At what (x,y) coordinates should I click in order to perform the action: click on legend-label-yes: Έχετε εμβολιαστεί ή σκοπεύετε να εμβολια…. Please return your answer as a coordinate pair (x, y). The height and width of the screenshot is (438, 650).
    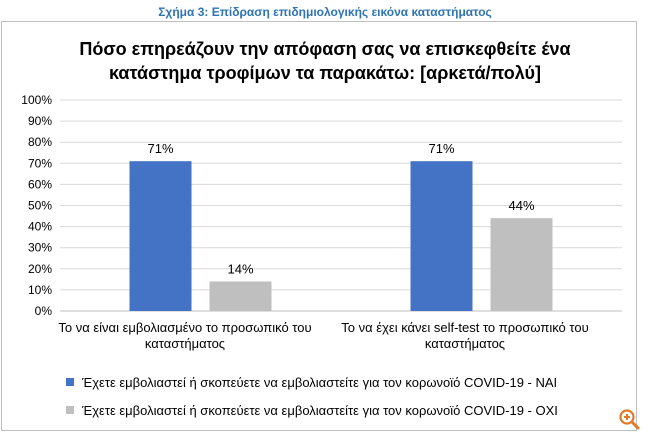
    Looking at the image, I should click on (320, 382).